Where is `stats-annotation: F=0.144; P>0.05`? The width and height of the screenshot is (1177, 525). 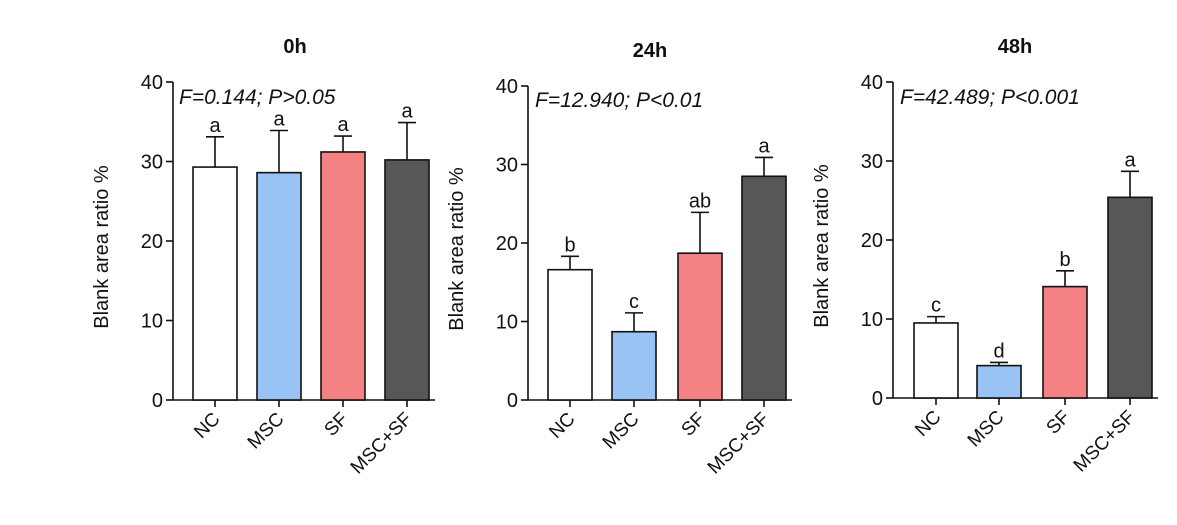 stats-annotation: F=0.144; P>0.05 is located at coordinates (257, 97).